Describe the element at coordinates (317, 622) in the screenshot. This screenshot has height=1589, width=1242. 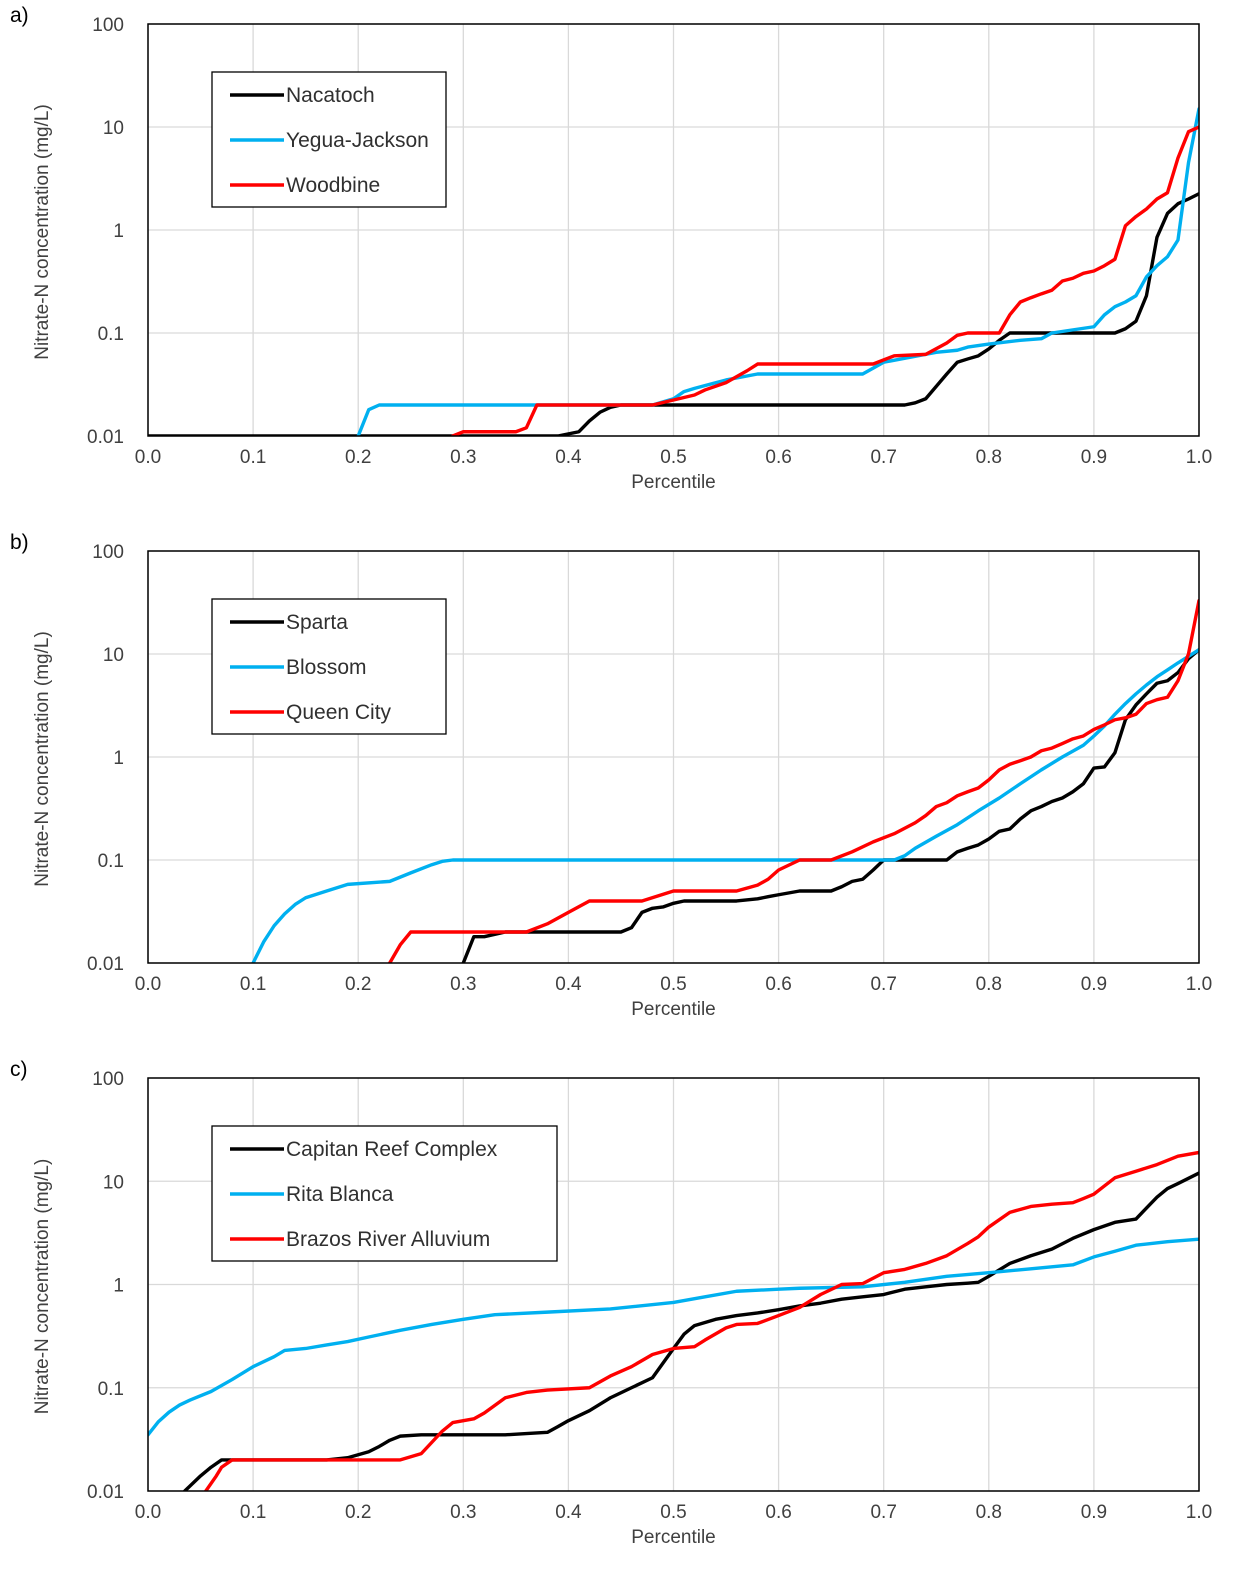
I see `legend-label: Sparta` at that location.